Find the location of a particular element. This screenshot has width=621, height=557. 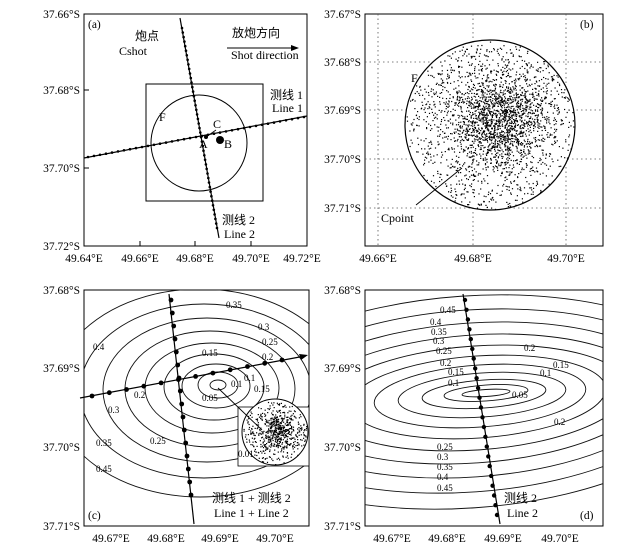

b-ytick-3: 37.70°S is located at coordinates (342, 160).